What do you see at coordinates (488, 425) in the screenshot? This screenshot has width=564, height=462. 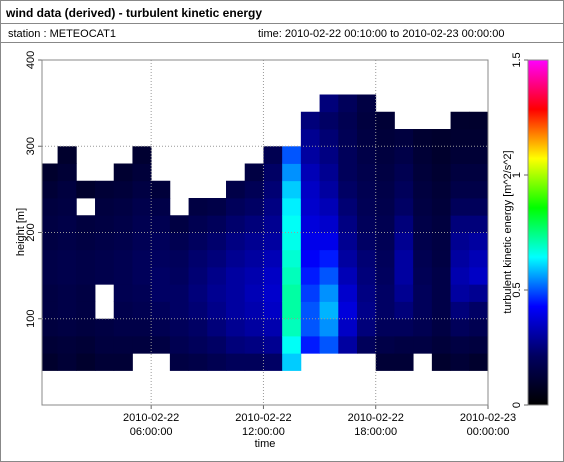 I see `x-tick-label: 2010-02-23 00:00:00` at bounding box center [488, 425].